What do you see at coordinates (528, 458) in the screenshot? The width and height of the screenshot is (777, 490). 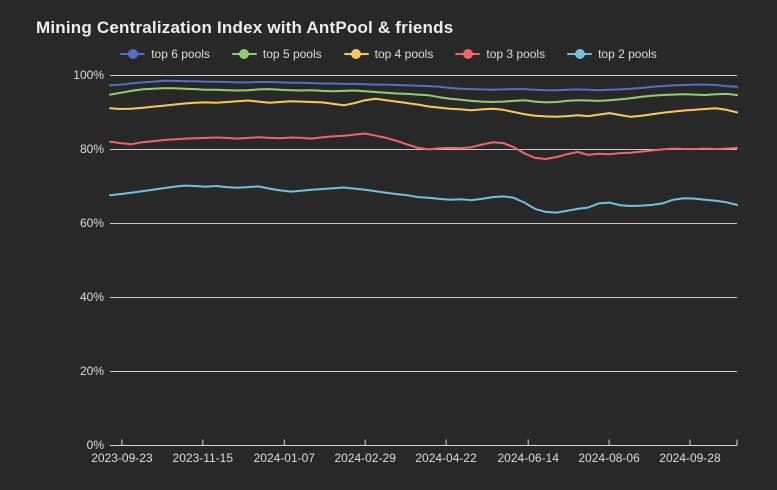 I see `x-axis-label: 2024-06-14` at bounding box center [528, 458].